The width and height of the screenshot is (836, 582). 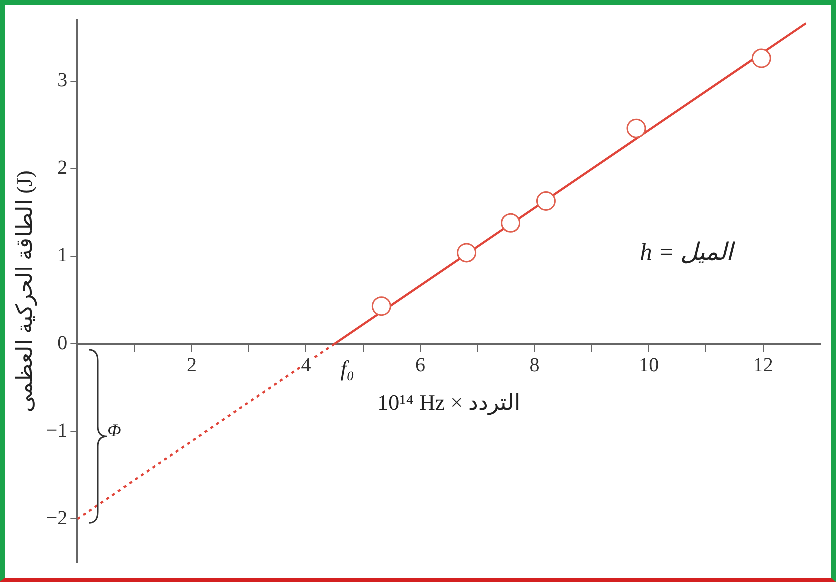 I want to click on y-axis-title: الطاقة الحركية العظمى (J), so click(x=25, y=291).